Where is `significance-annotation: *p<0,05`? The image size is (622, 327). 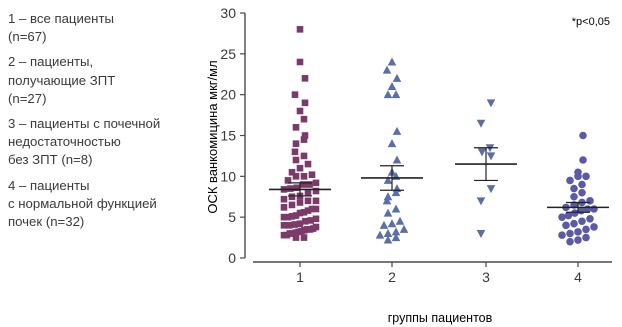
significance-annotation: *p<0,05 is located at coordinates (591, 22).